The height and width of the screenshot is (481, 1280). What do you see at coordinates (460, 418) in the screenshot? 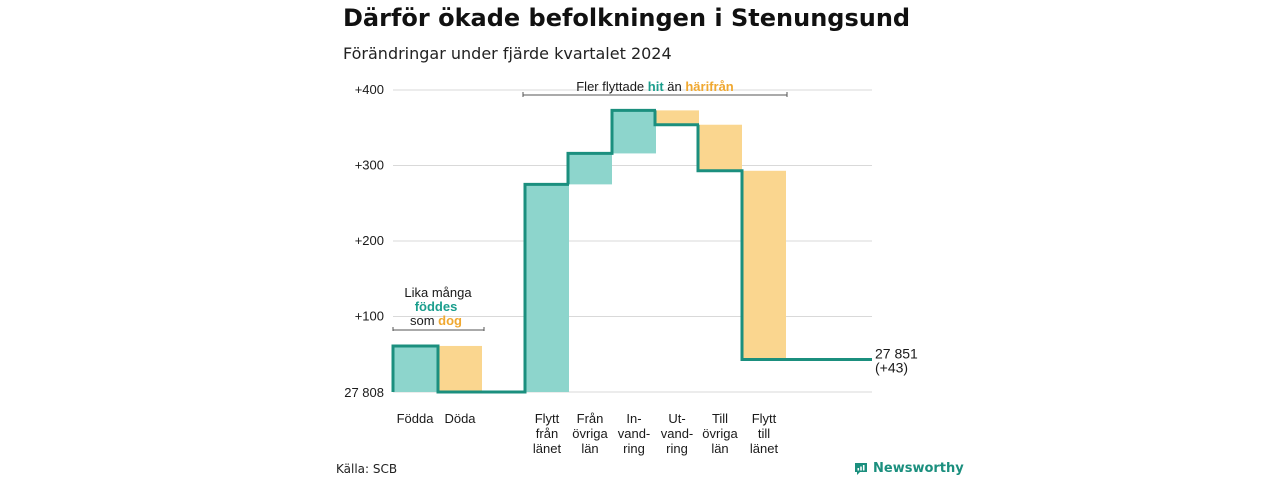
I see `category-label: Döda` at bounding box center [460, 418].